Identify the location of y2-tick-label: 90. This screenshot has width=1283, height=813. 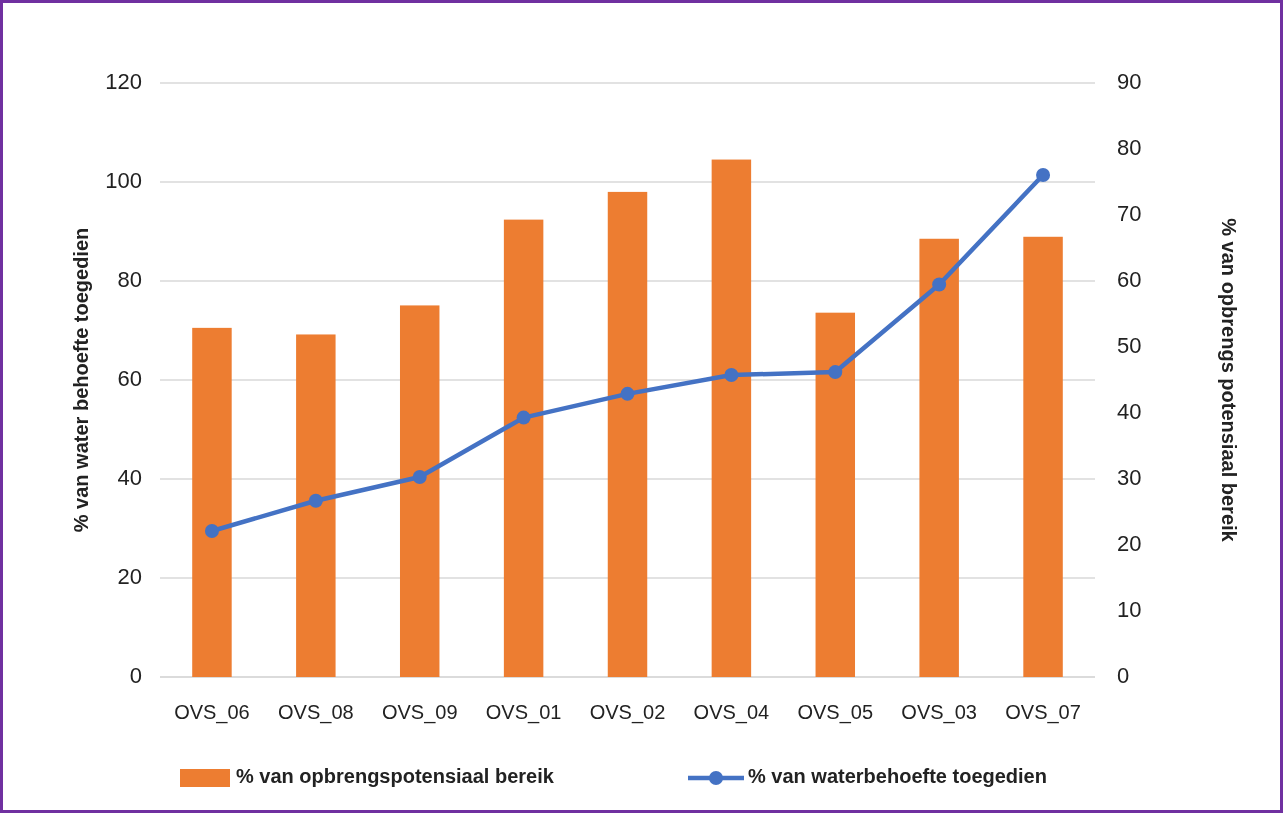
(1129, 81).